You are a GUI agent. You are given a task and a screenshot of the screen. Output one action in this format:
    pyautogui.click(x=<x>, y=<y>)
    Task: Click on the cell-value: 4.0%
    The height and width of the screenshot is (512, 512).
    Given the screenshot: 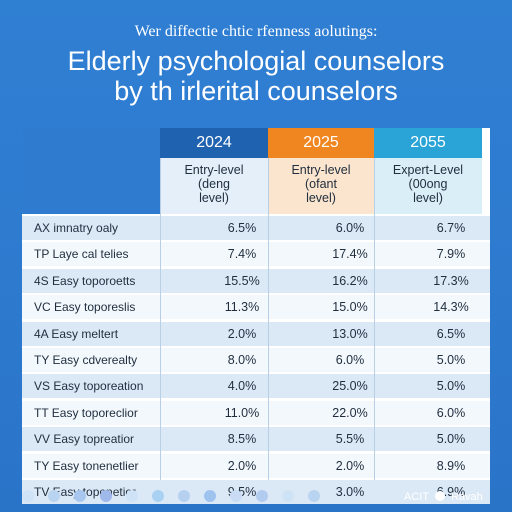 What is the action you would take?
    pyautogui.click(x=242, y=386)
    